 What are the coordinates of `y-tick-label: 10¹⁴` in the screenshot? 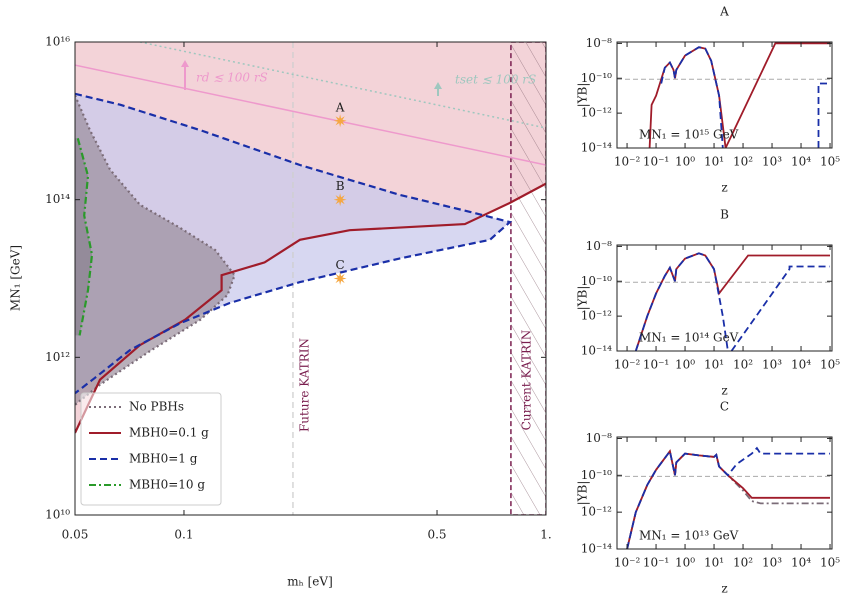 It's located at (57, 199).